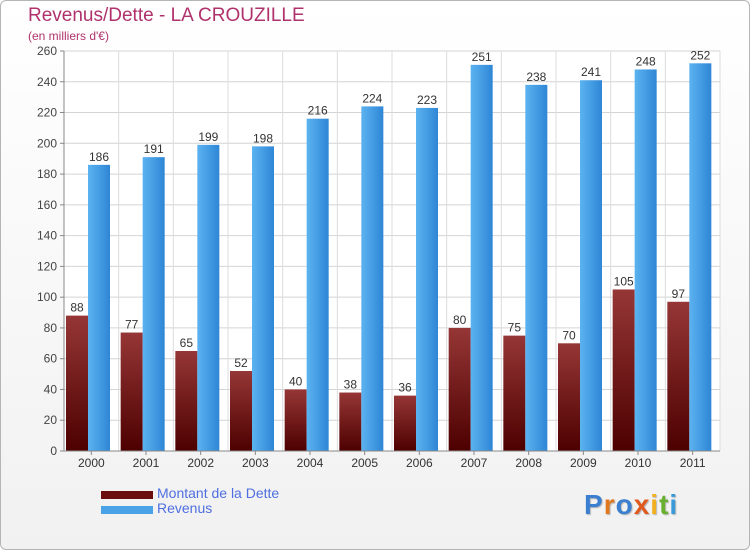  Describe the element at coordinates (642, 504) in the screenshot. I see `logo-letter: x` at that location.